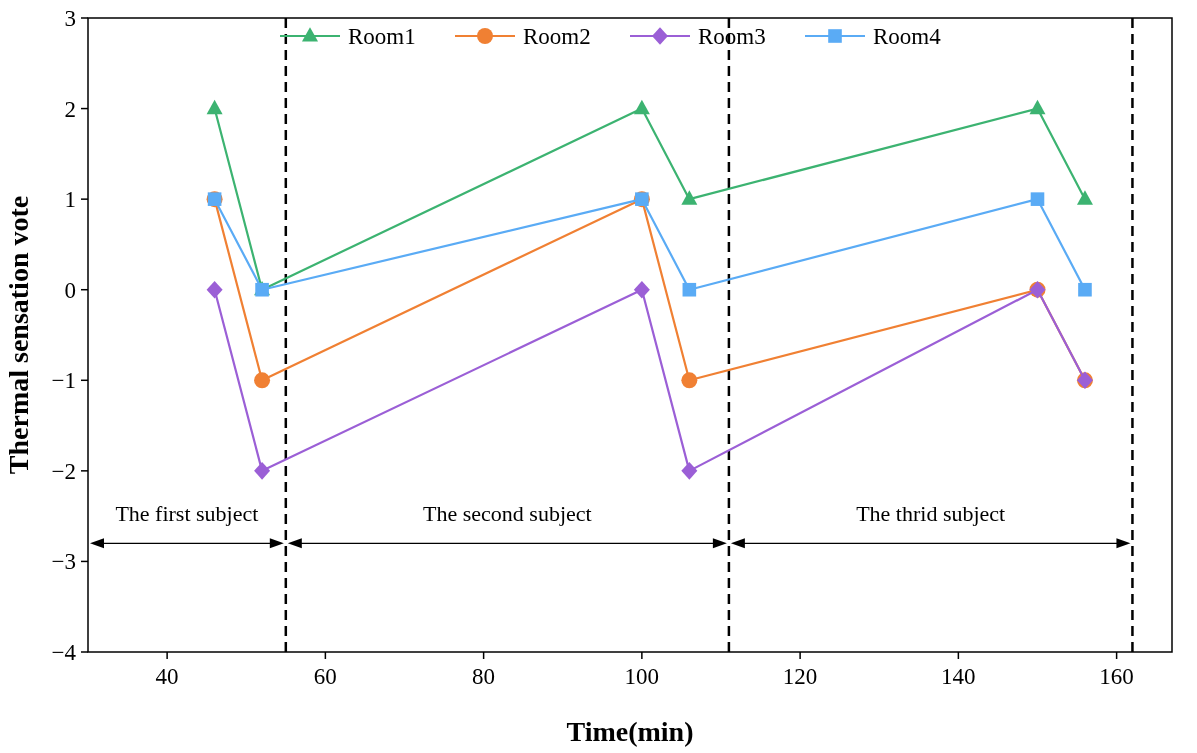 This screenshot has width=1197, height=753. I want to click on legend-label: Room2, so click(557, 37).